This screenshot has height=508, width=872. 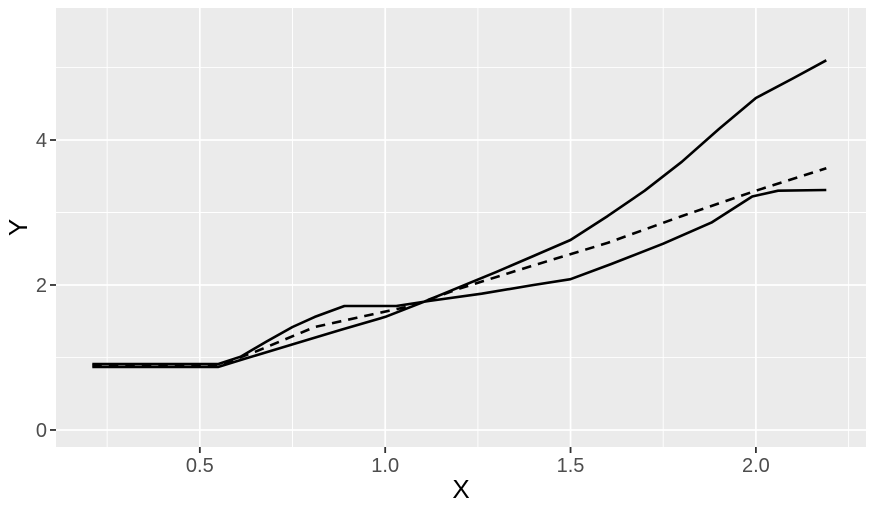 What do you see at coordinates (41, 431) in the screenshot?
I see `y-tick-label: 0` at bounding box center [41, 431].